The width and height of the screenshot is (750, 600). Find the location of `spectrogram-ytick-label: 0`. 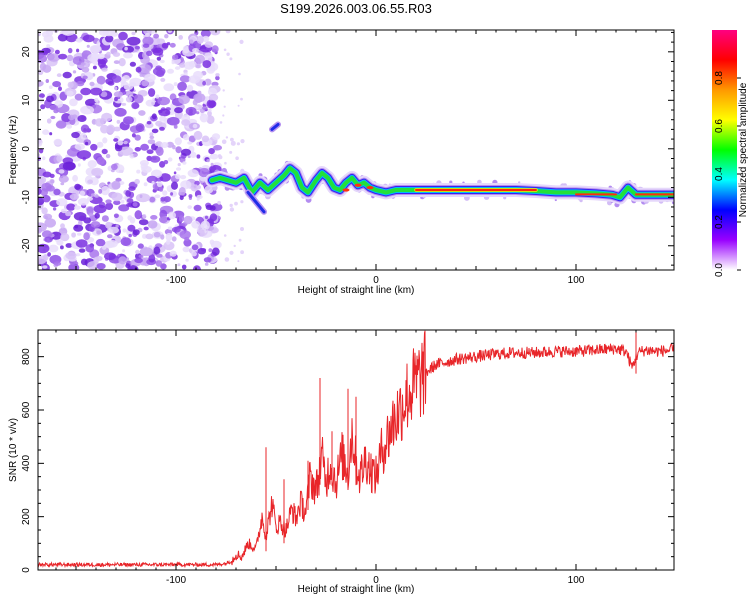

spectrogram-ytick-label: 0 is located at coordinates (26, 149).